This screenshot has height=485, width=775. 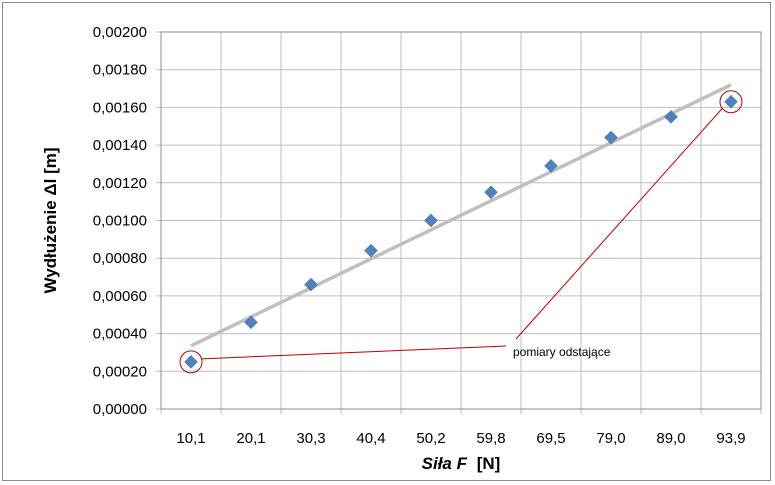 What do you see at coordinates (430, 438) in the screenshot?
I see `x-tick-label: 50,2` at bounding box center [430, 438].